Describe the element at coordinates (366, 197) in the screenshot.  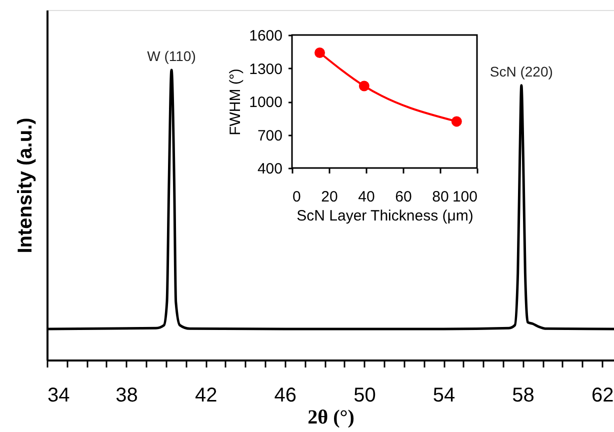
I see `x-tick-label: 40` at that location.